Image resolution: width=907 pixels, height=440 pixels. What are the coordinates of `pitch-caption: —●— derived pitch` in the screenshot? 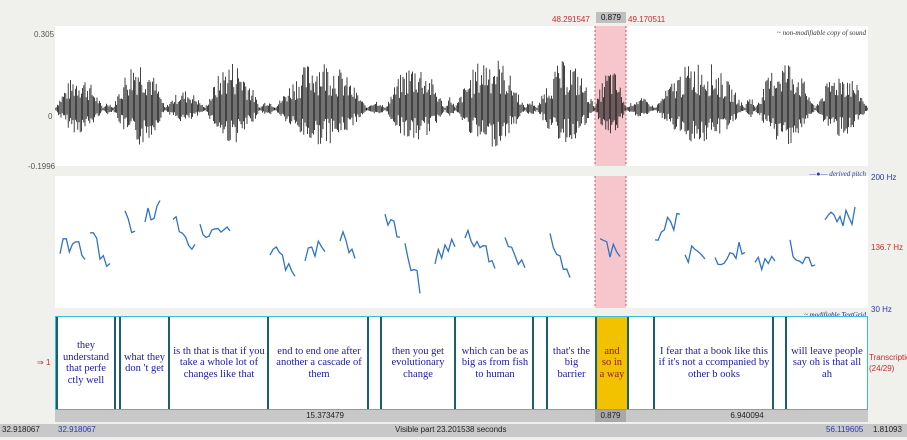 It's located at (837, 174).